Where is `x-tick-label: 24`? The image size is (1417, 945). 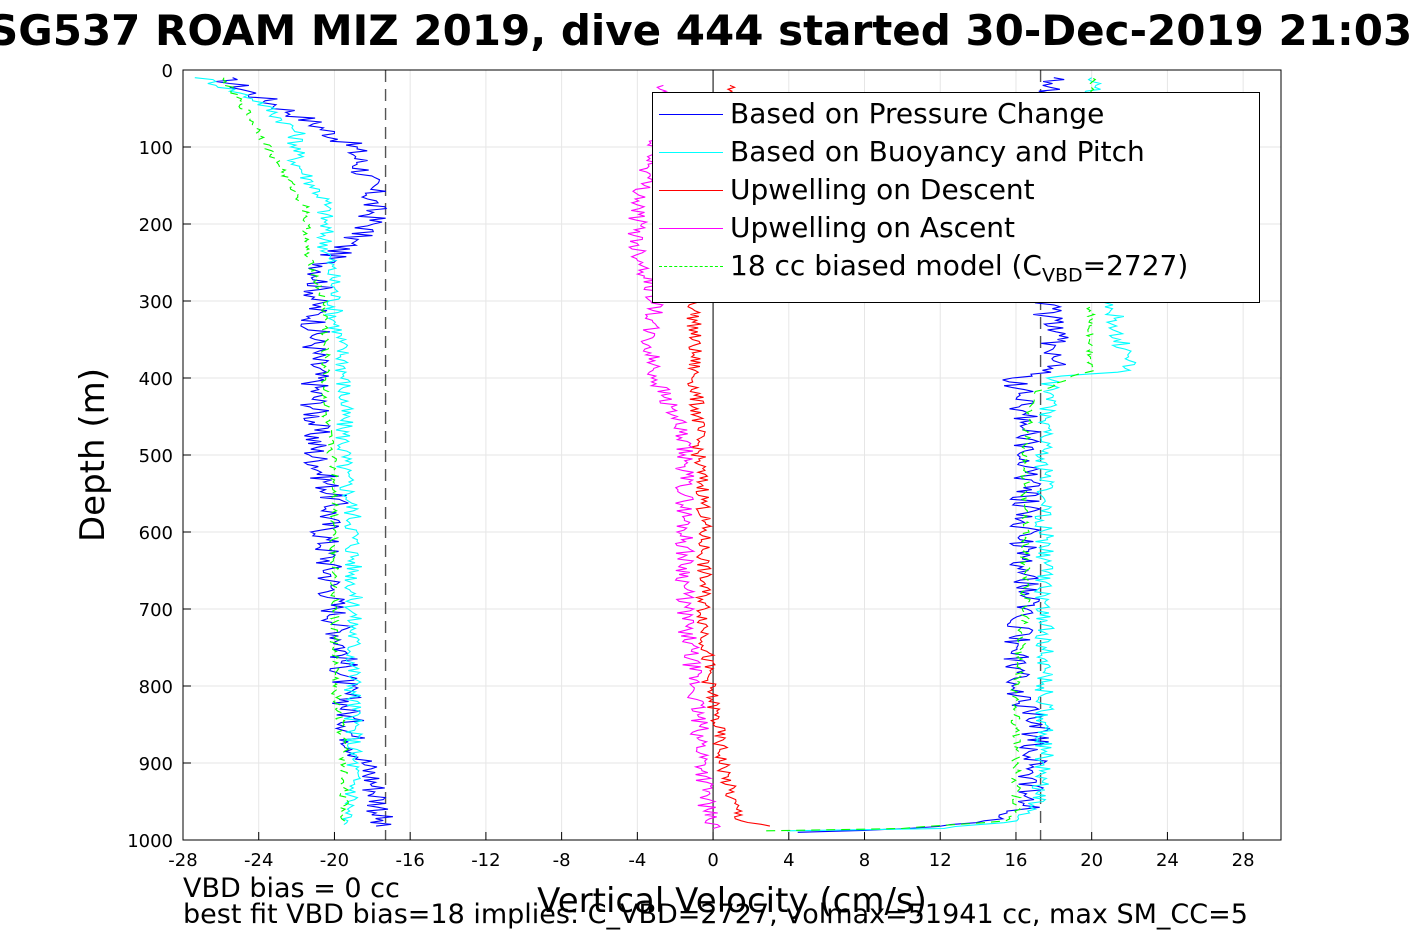 x-tick-label: 24 is located at coordinates (1167, 860).